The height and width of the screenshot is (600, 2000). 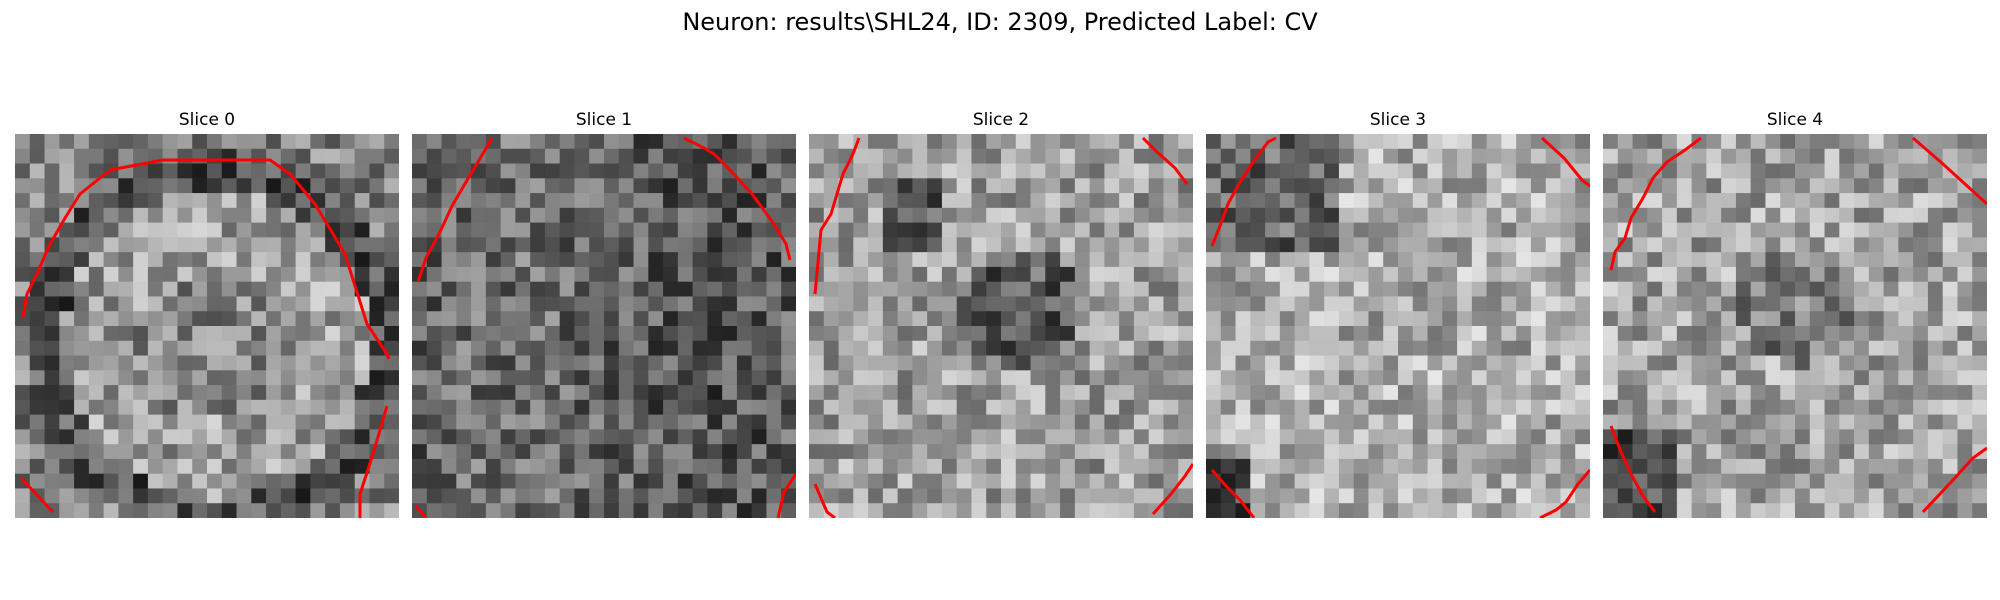 What do you see at coordinates (1795, 120) in the screenshot?
I see `slice-title: Slice 4` at bounding box center [1795, 120].